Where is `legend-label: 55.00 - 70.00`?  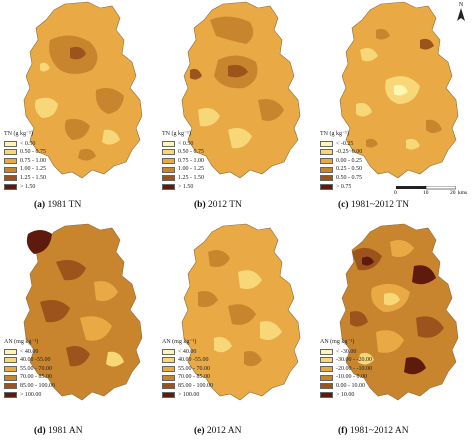
legend-label: 55.00 - 70.00 is located at coordinates (194, 368).